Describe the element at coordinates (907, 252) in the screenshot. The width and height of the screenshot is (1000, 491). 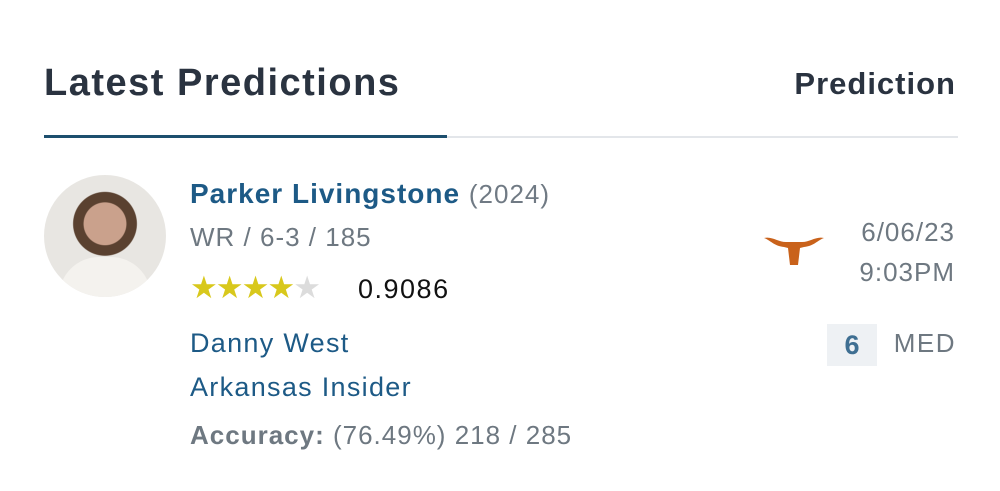
I see `prediction-timestamp: 6/06/23 9:03PM` at that location.